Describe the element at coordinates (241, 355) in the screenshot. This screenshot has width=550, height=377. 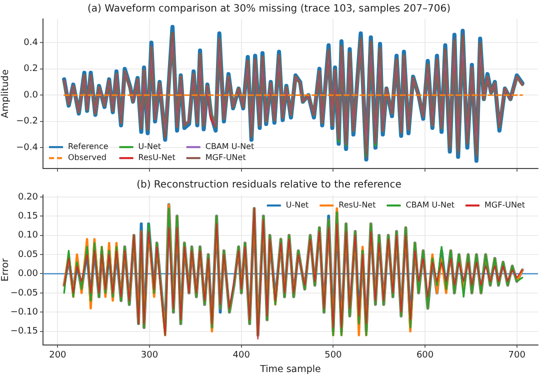
I see `x-tick-label: 400` at that location.